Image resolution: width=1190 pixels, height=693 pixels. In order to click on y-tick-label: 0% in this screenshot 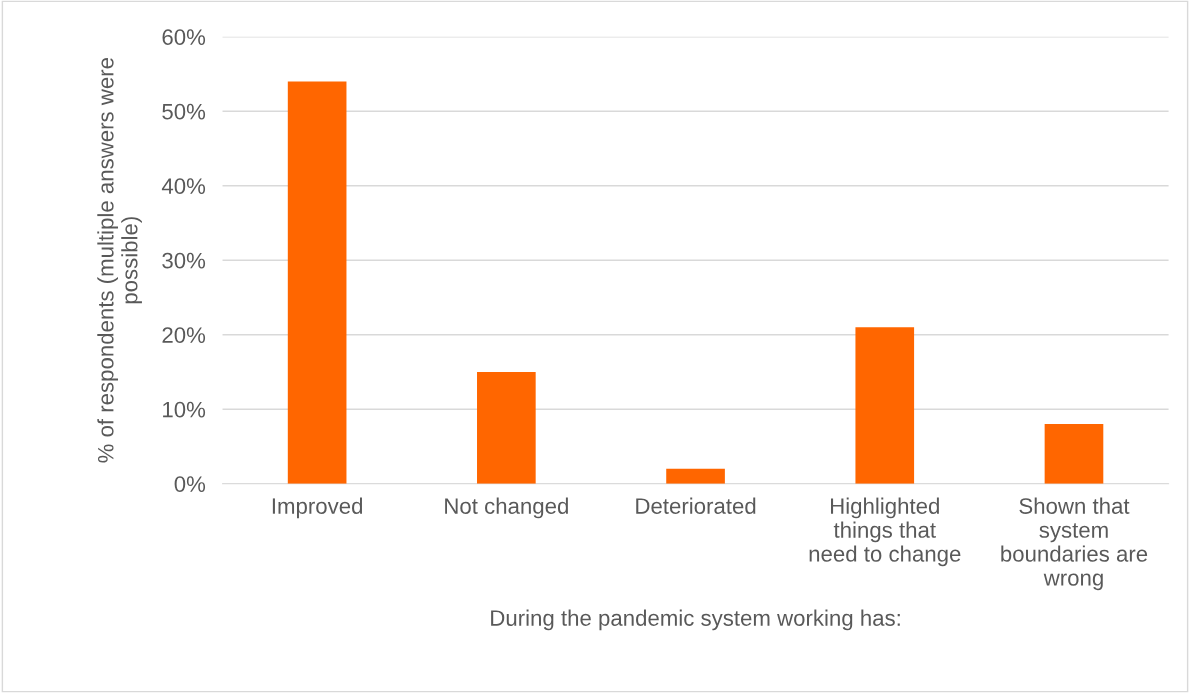, I will do `click(190, 484)`.